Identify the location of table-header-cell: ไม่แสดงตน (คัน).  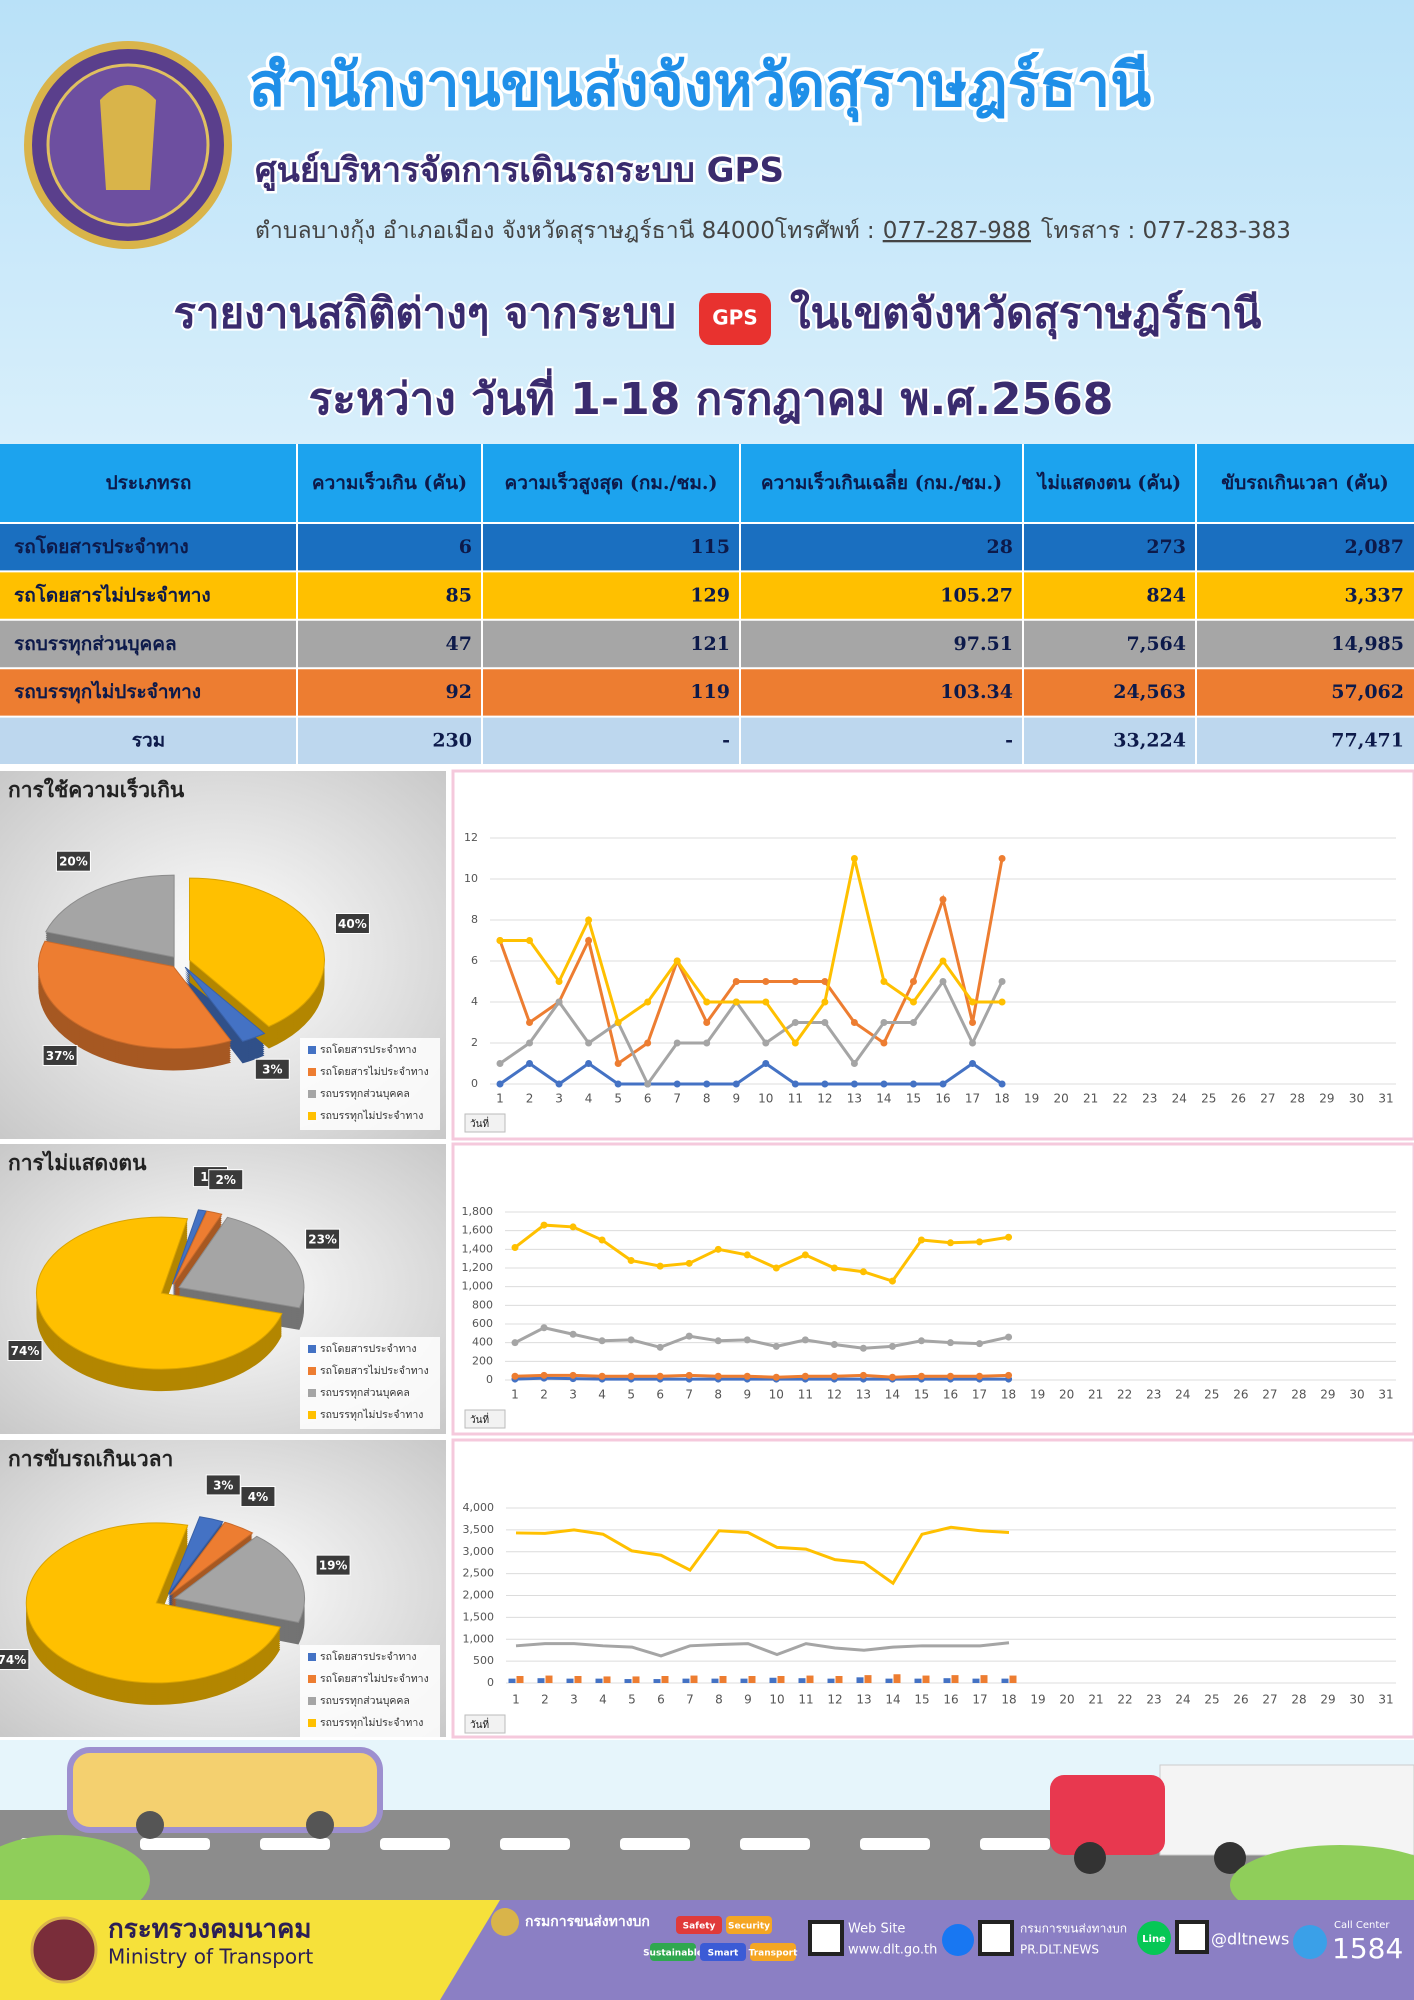
(1108, 482).